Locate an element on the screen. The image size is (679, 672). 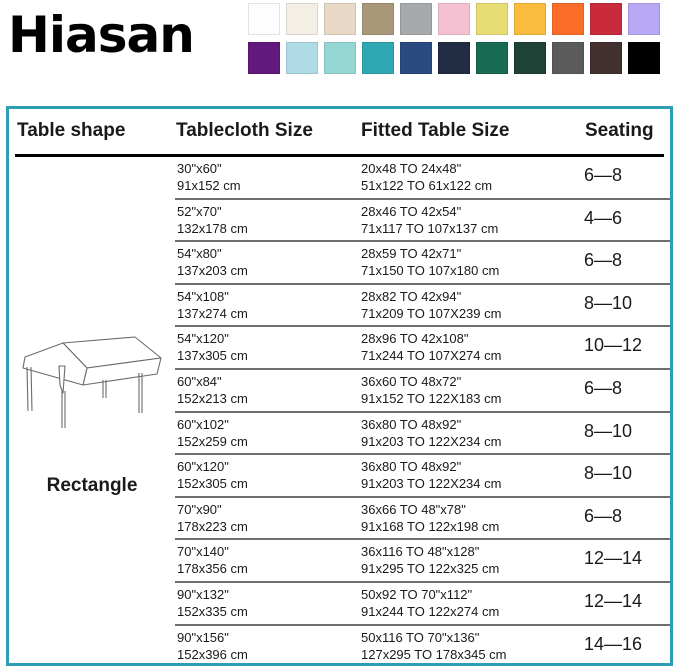
color-swatch-grey is located at coordinates (416, 19).